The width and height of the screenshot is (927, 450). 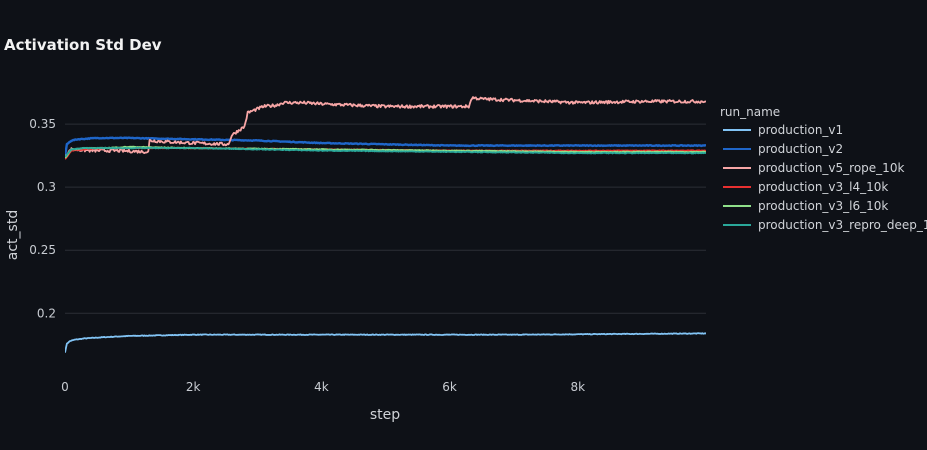 I want to click on y-tick-label: 0.3, so click(x=46, y=187).